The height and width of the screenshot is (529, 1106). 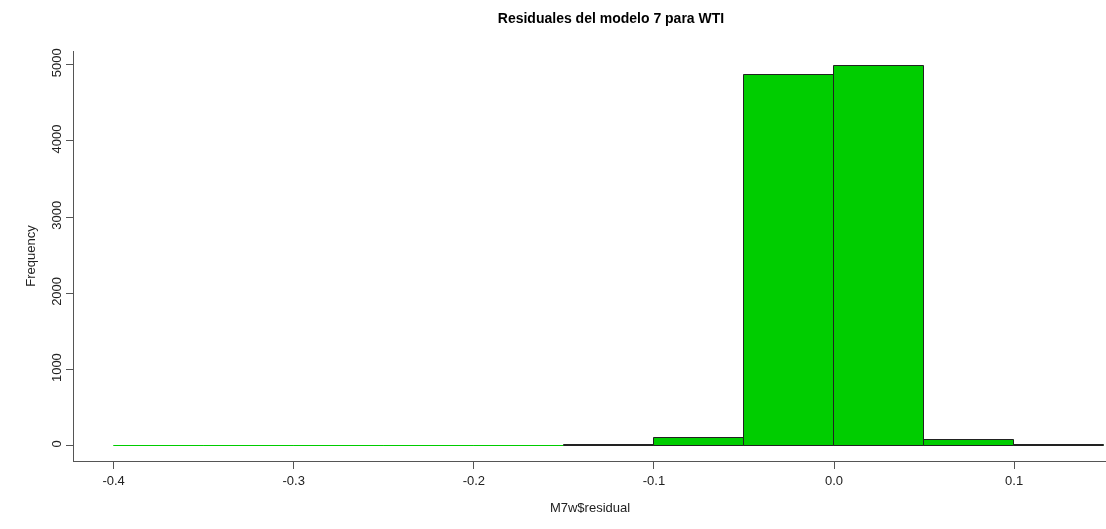 I want to click on x-tick-label: -0.2, so click(x=474, y=480).